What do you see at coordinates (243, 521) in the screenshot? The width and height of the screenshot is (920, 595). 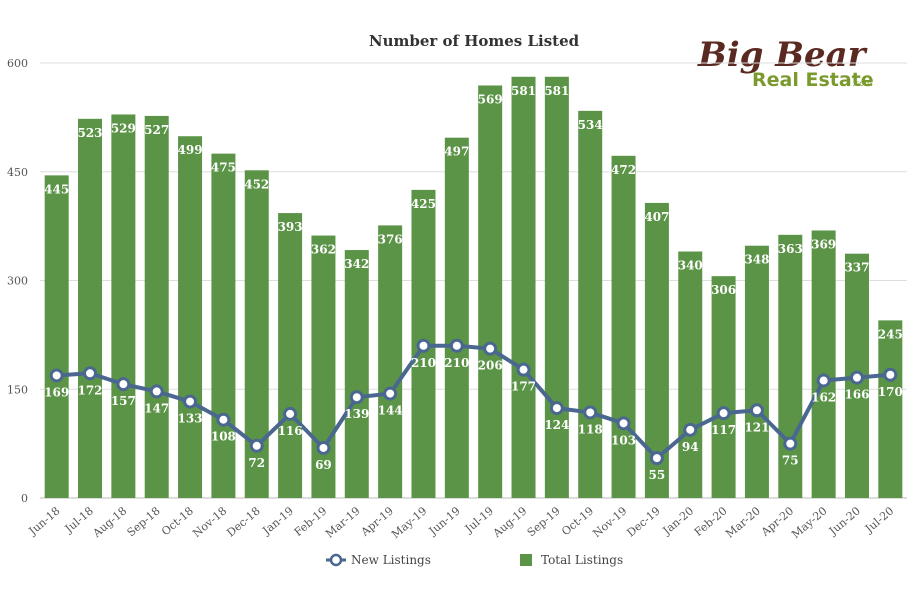 I see `x-tick-Dec-18: Dec-18` at bounding box center [243, 521].